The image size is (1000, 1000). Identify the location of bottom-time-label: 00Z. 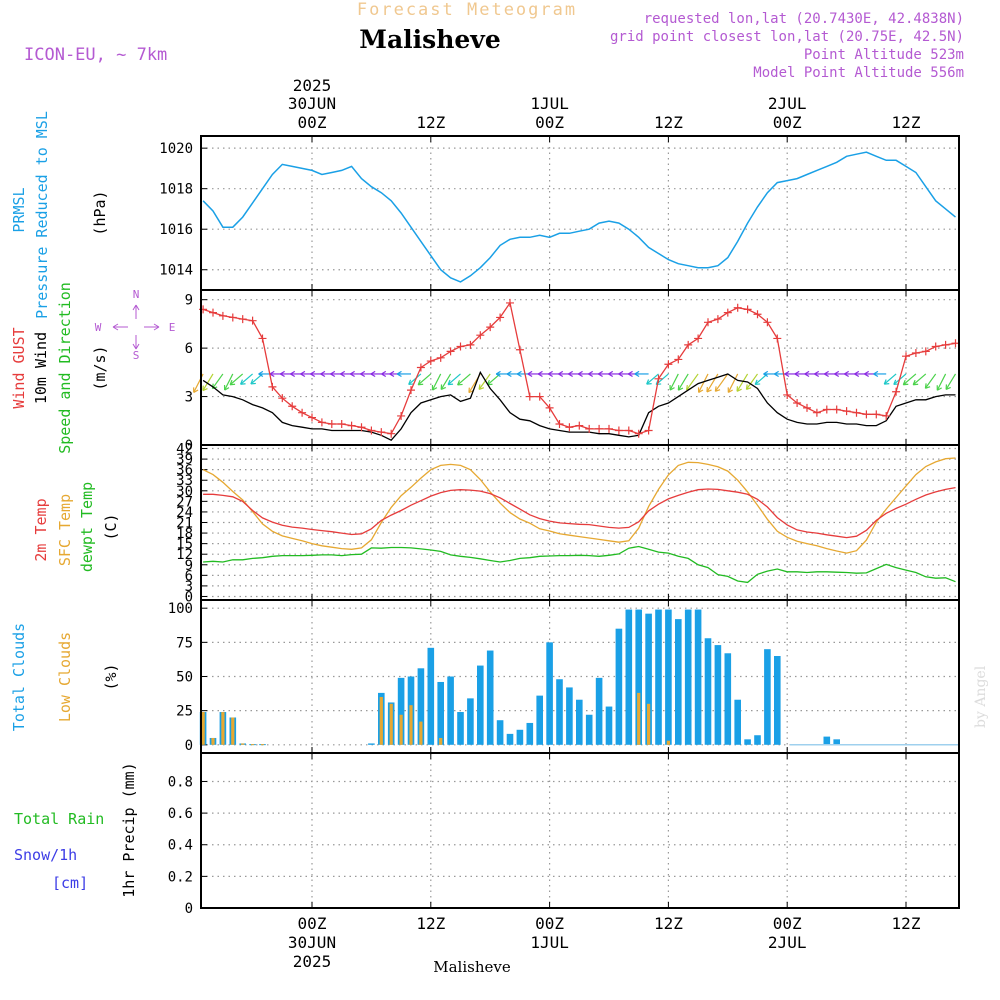
(312, 923).